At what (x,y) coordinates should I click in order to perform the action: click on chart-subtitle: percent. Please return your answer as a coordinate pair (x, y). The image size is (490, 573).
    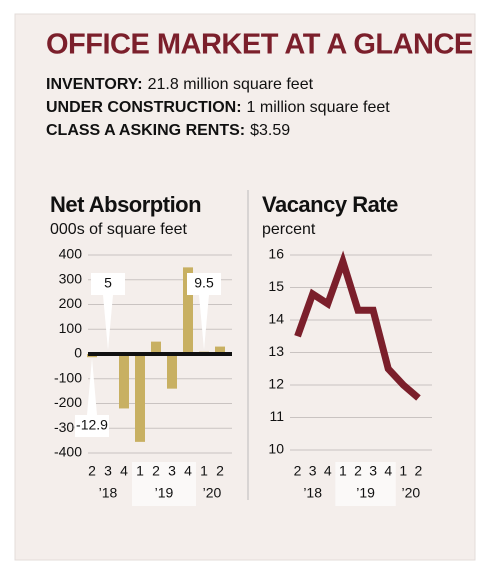
    Looking at the image, I should click on (289, 229).